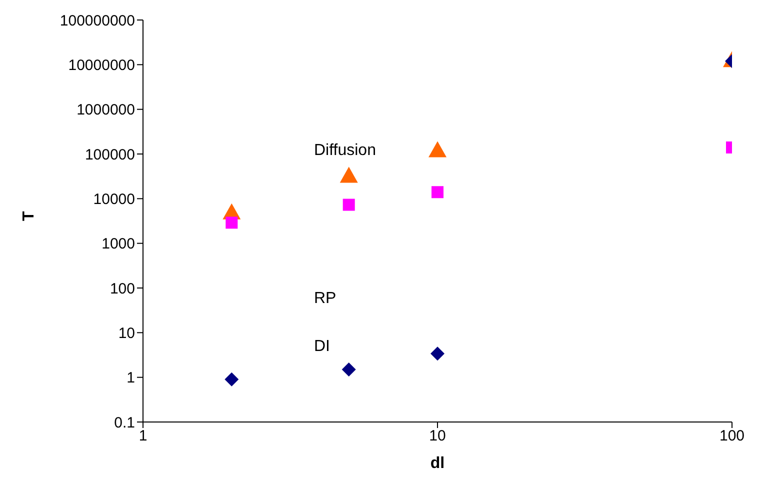 This screenshot has width=764, height=486. What do you see at coordinates (101, 65) in the screenshot?
I see `y-tick-label: 10000000` at bounding box center [101, 65].